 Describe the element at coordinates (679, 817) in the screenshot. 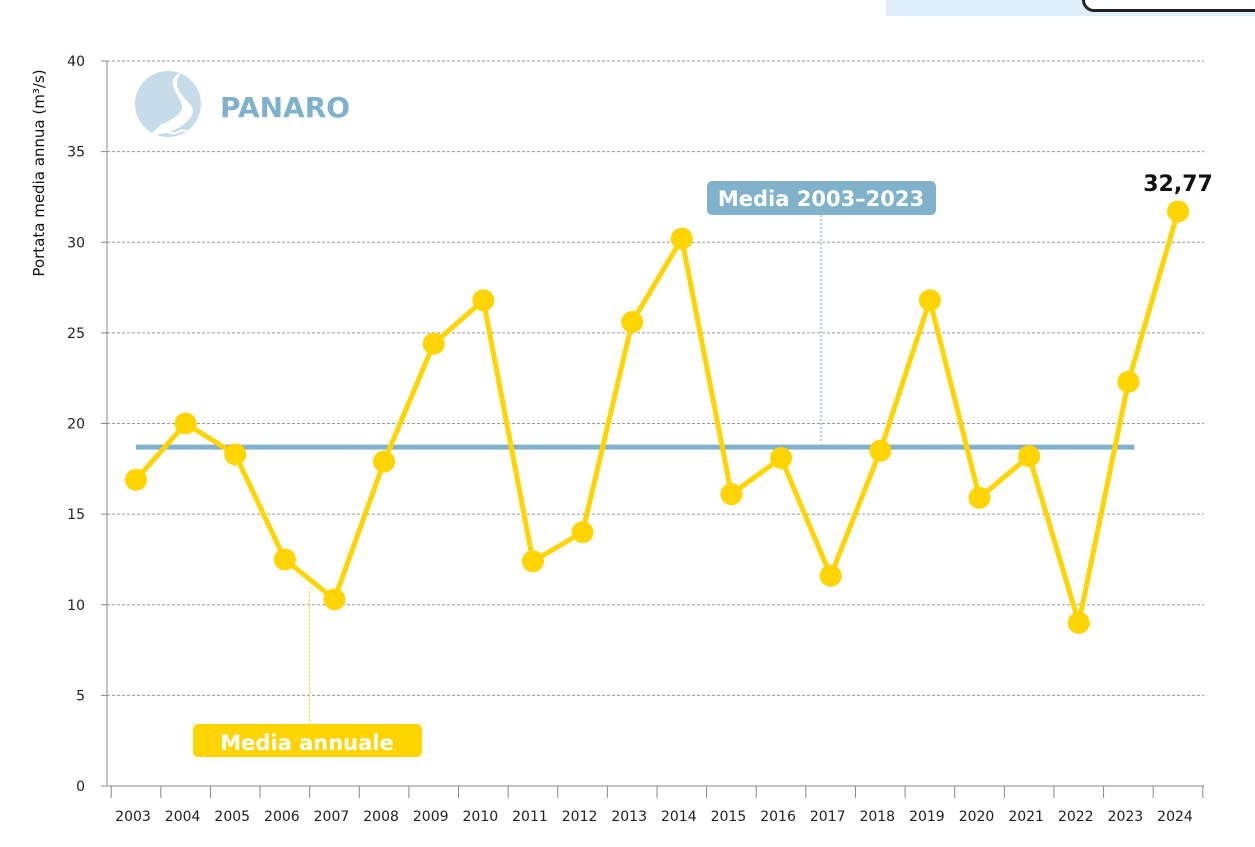

I see `x-tick-label: 2014` at that location.